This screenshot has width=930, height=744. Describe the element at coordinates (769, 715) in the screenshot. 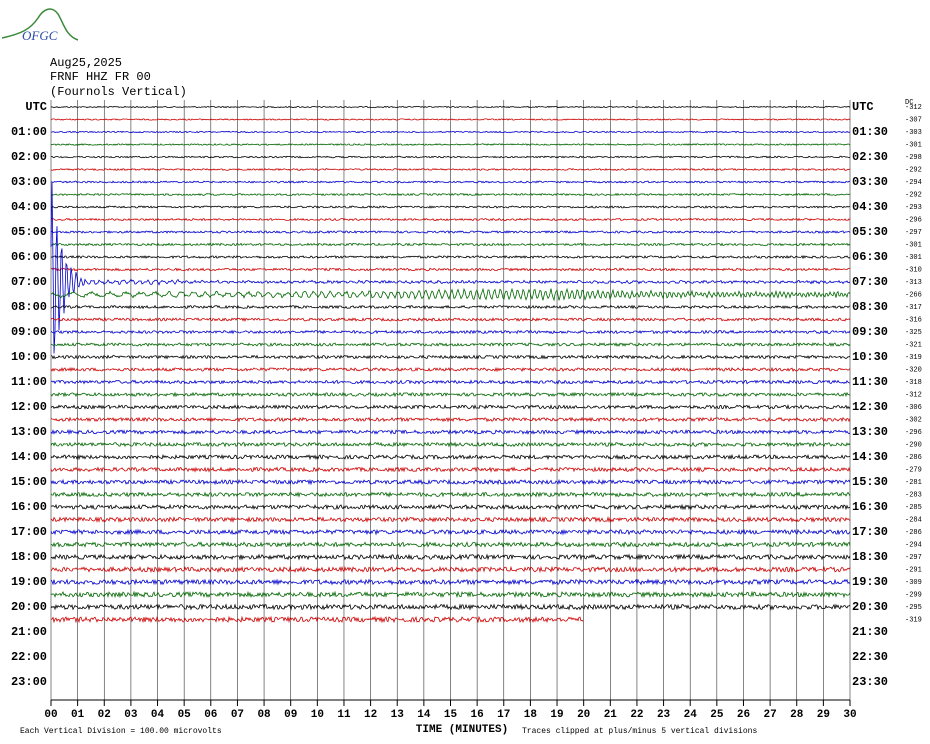

I see `x-tick-label: 27` at that location.